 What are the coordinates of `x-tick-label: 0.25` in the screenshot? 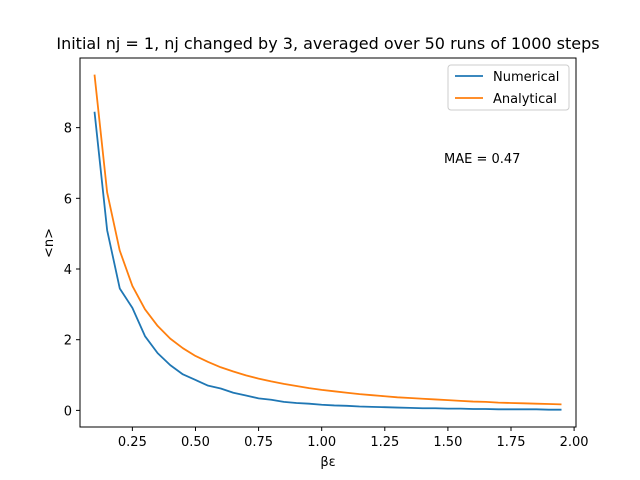 It's located at (132, 442).